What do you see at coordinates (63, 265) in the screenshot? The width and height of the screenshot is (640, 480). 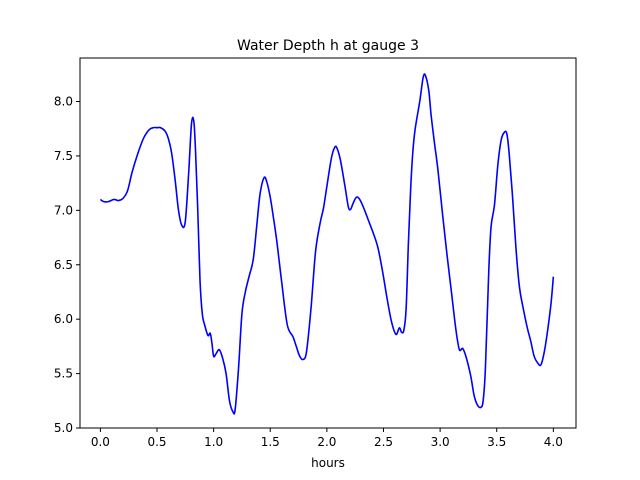 I see `y-tick-label: 6.5` at bounding box center [63, 265].